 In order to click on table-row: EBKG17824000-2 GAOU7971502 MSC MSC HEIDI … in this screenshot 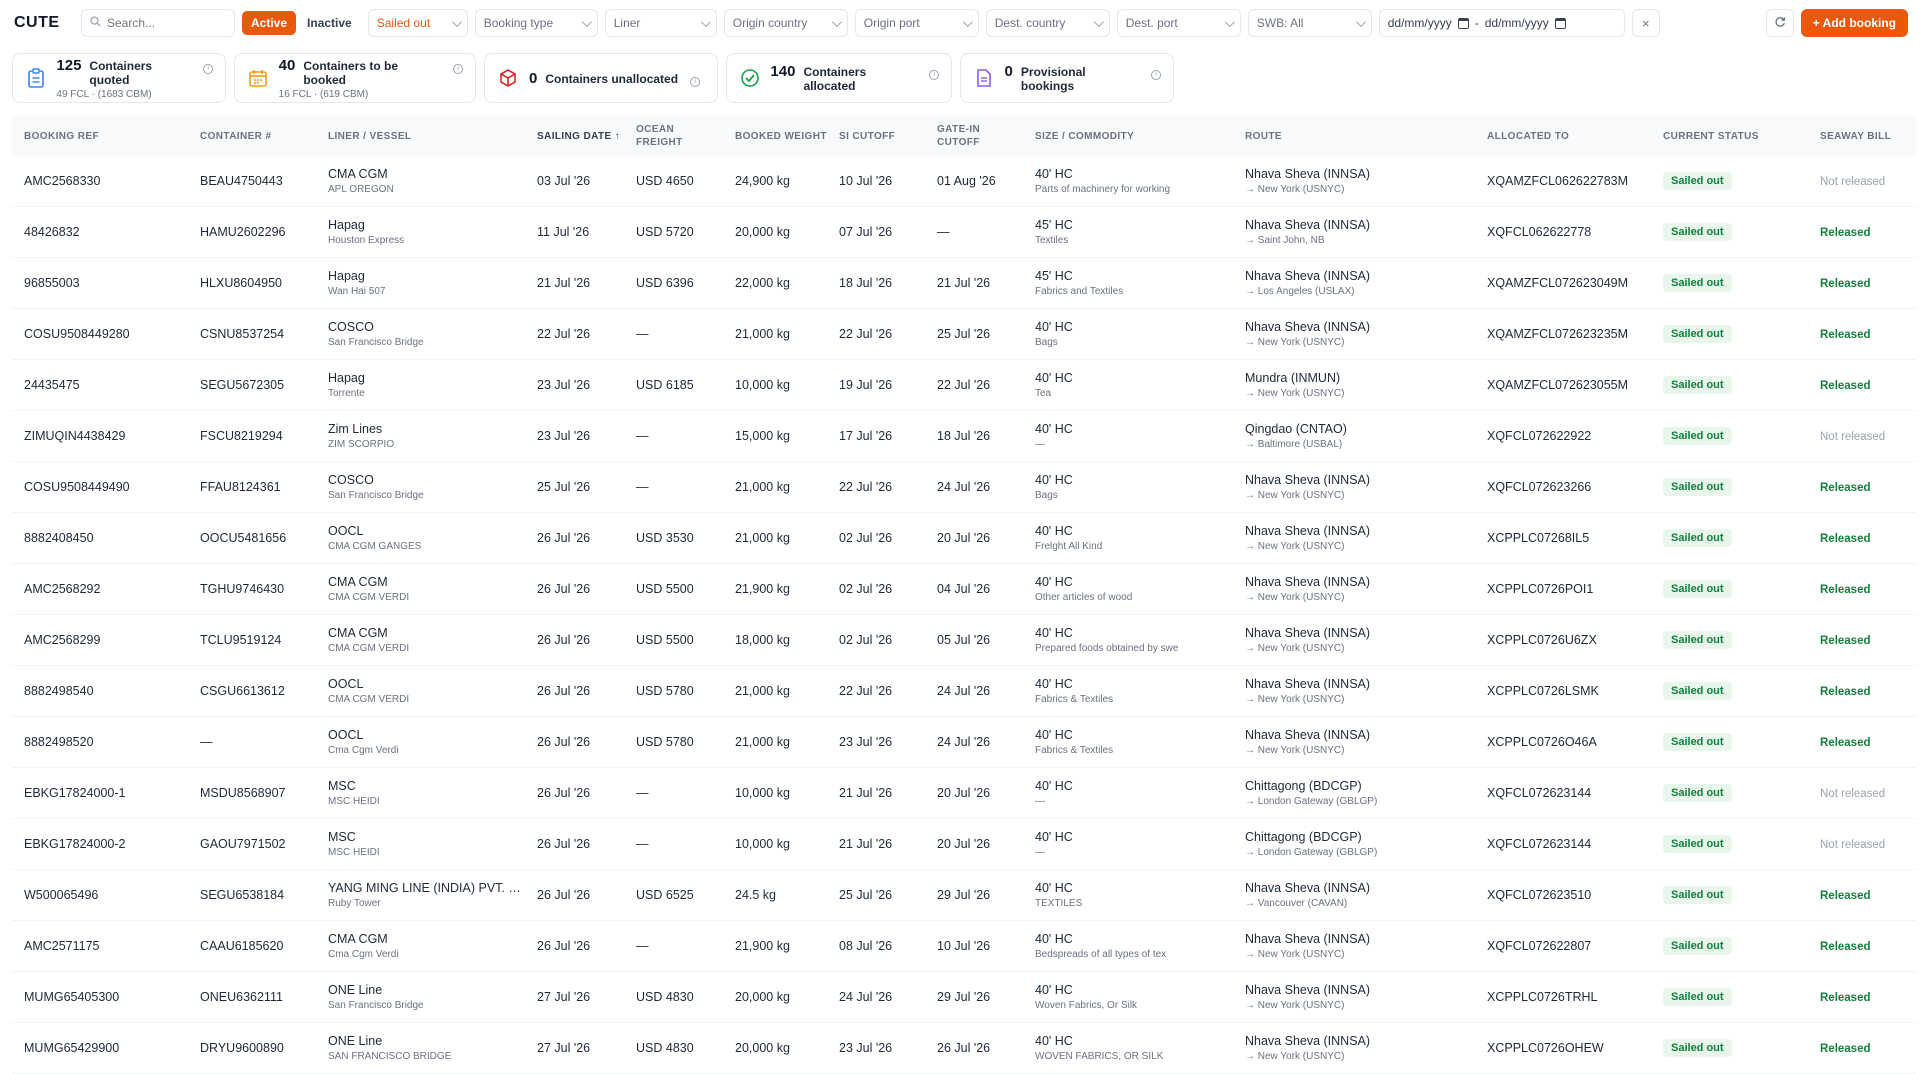, I will do `click(964, 844)`.